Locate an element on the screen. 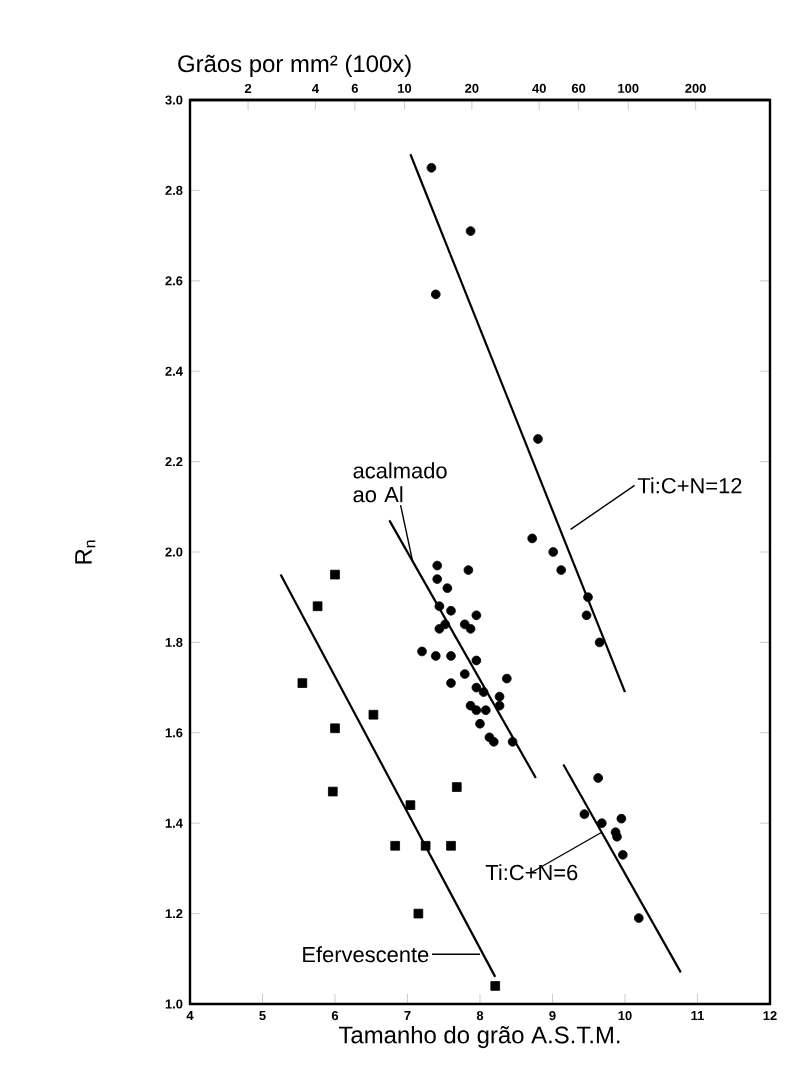 Image resolution: width=806 pixels, height=1078 pixels. x-axis-title: Tamanho do grão A.S.T.M. is located at coordinates (479, 1037).